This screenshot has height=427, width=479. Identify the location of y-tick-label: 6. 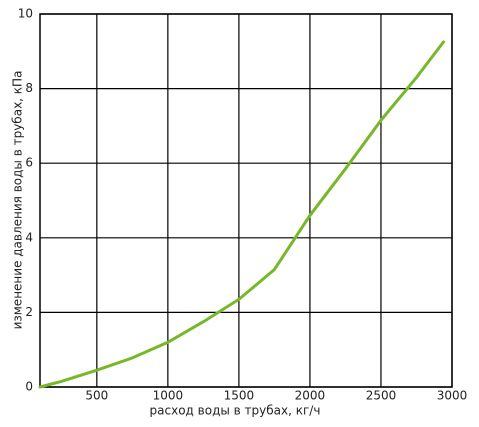
(29, 163).